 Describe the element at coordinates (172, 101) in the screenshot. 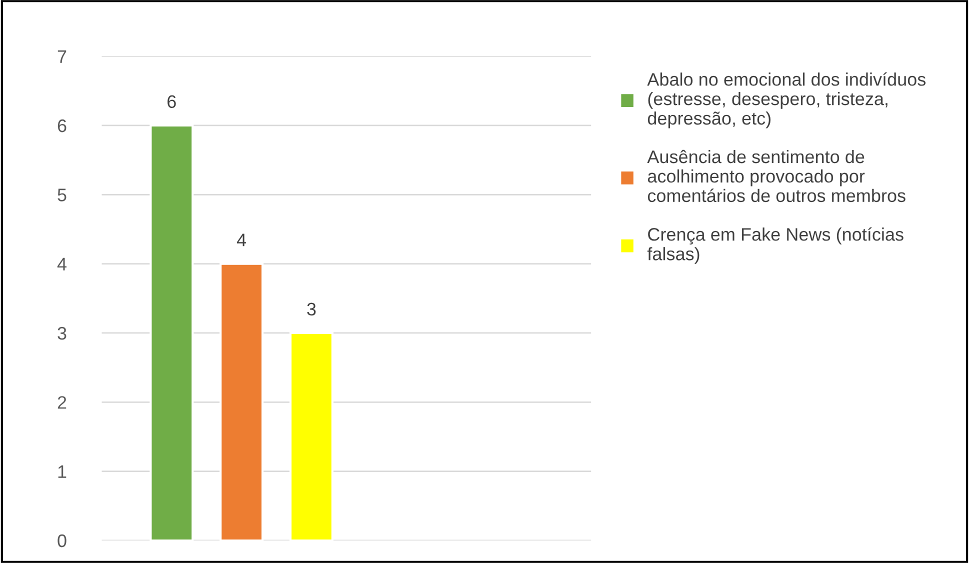

I see `data-label: 6` at that location.